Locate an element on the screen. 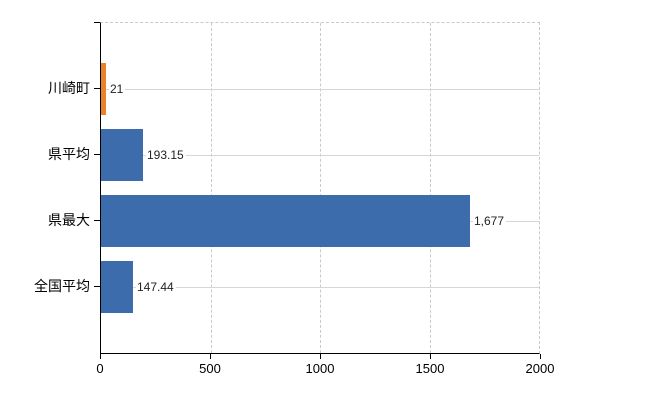  category-label: 県最大 is located at coordinates (69, 220).